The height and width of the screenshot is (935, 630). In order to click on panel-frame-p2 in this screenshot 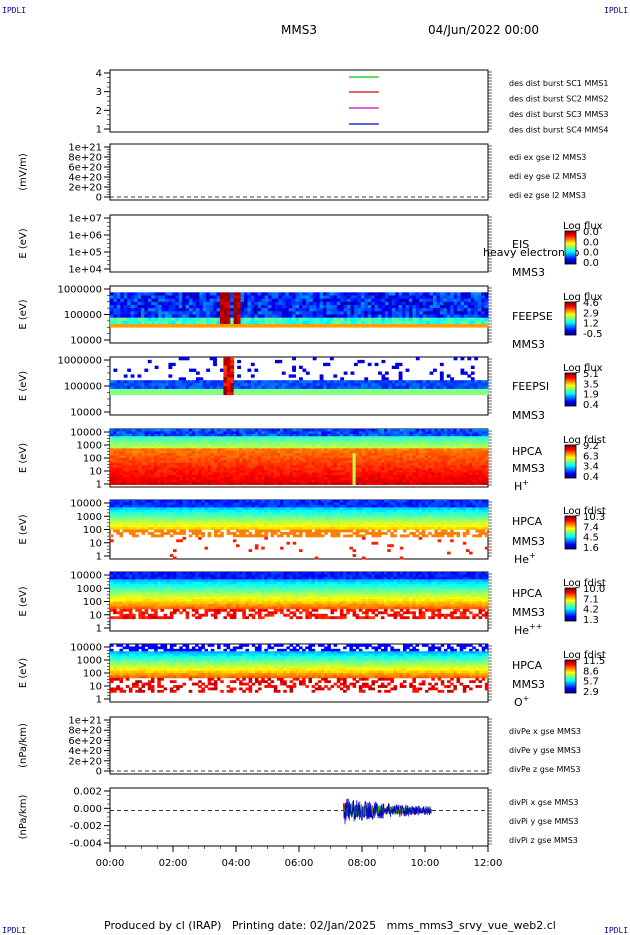, I will do `click(299, 172)`.